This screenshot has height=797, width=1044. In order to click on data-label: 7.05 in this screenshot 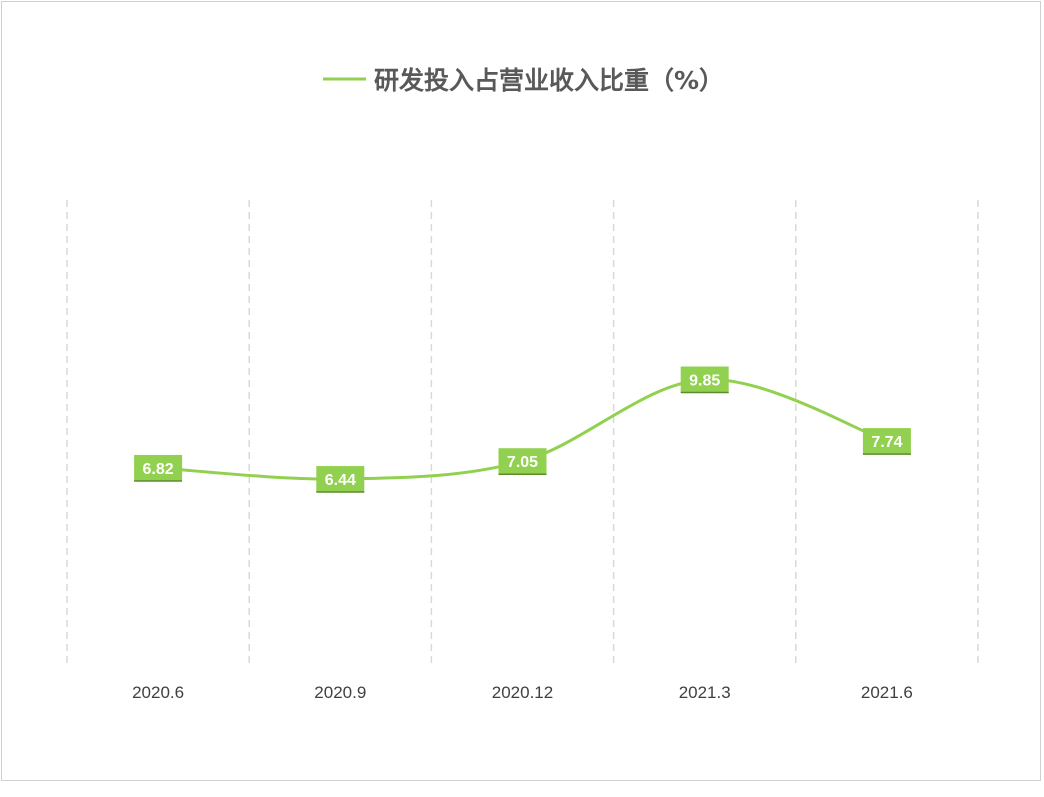, I will do `click(522, 461)`.